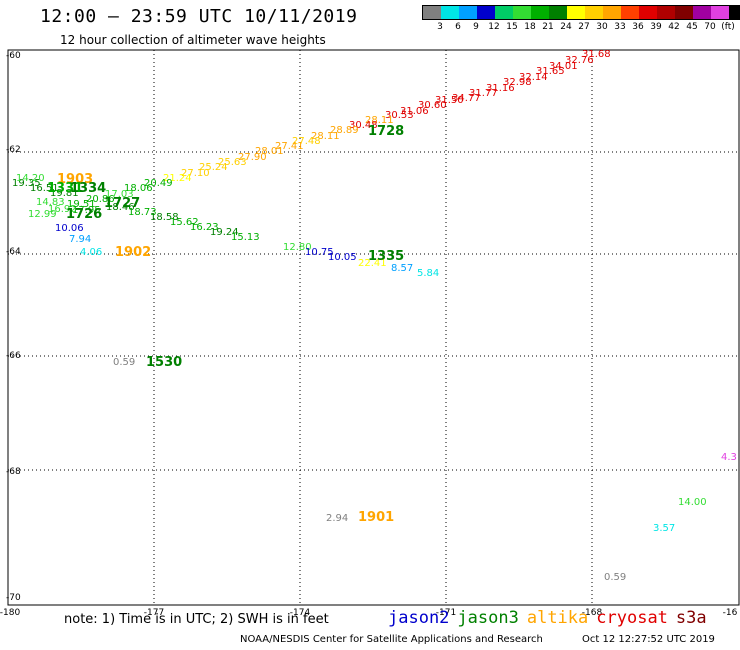 The image size is (740, 650). What do you see at coordinates (632, 618) in the screenshot?
I see `satellite-name: cryosat` at bounding box center [632, 618].